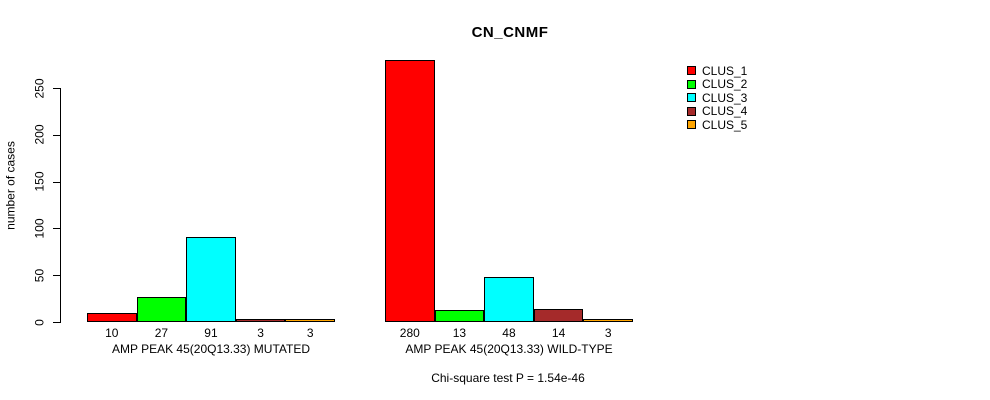  Describe the element at coordinates (725, 97) in the screenshot. I see `legend-label: CLUS_3` at that location.